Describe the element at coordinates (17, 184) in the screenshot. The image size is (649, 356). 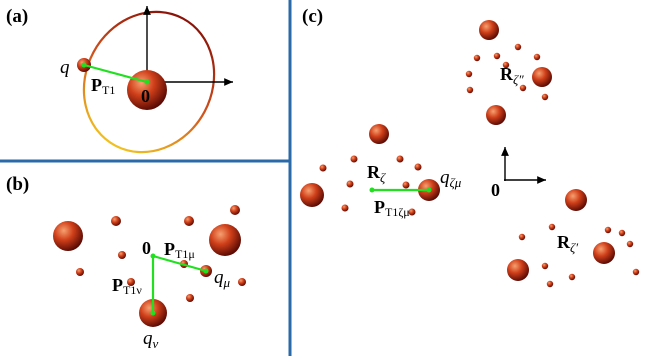
I see `panel-label-b: (b)` at that location.